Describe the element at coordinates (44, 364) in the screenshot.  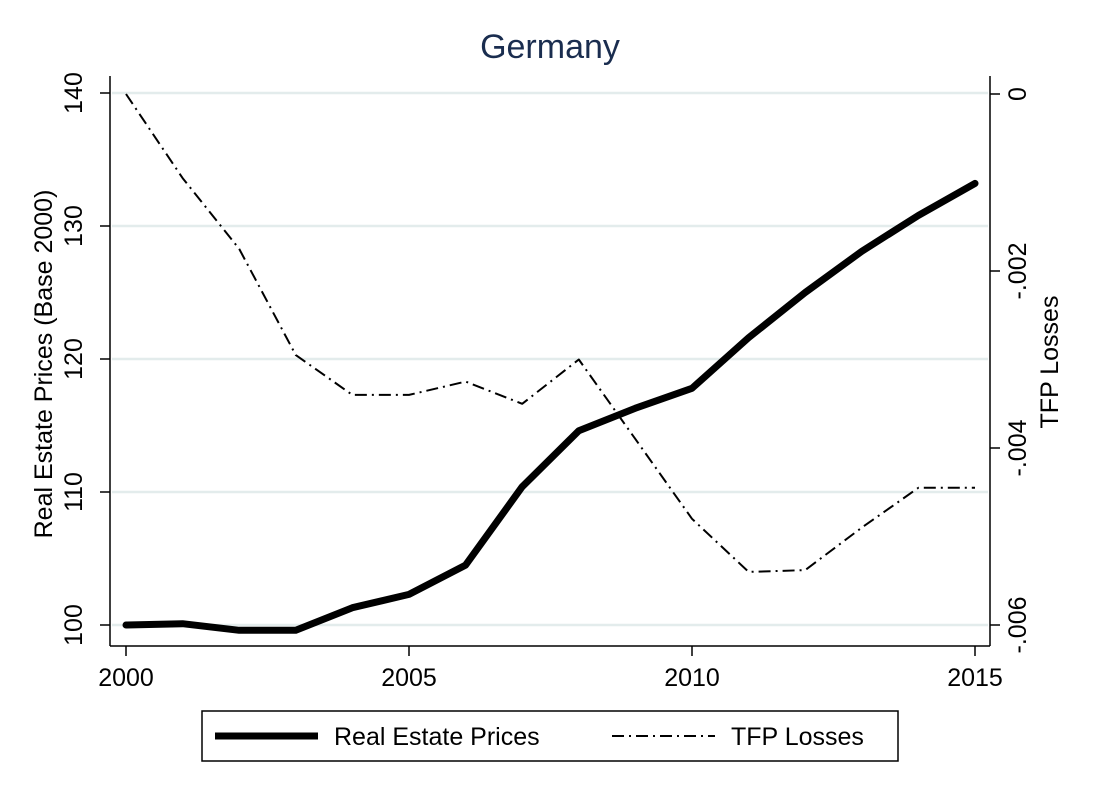
I see `y-axis-left-label: Real Estate Prices (Base 2000)` at that location.